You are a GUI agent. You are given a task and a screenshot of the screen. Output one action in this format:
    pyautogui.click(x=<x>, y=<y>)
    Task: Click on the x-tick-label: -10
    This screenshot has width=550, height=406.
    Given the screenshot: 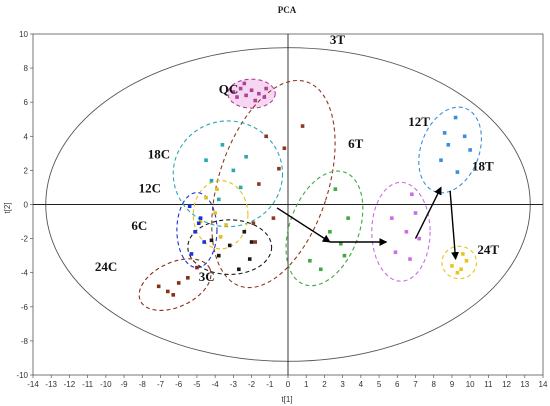 What is the action you would take?
    pyautogui.click(x=106, y=384)
    